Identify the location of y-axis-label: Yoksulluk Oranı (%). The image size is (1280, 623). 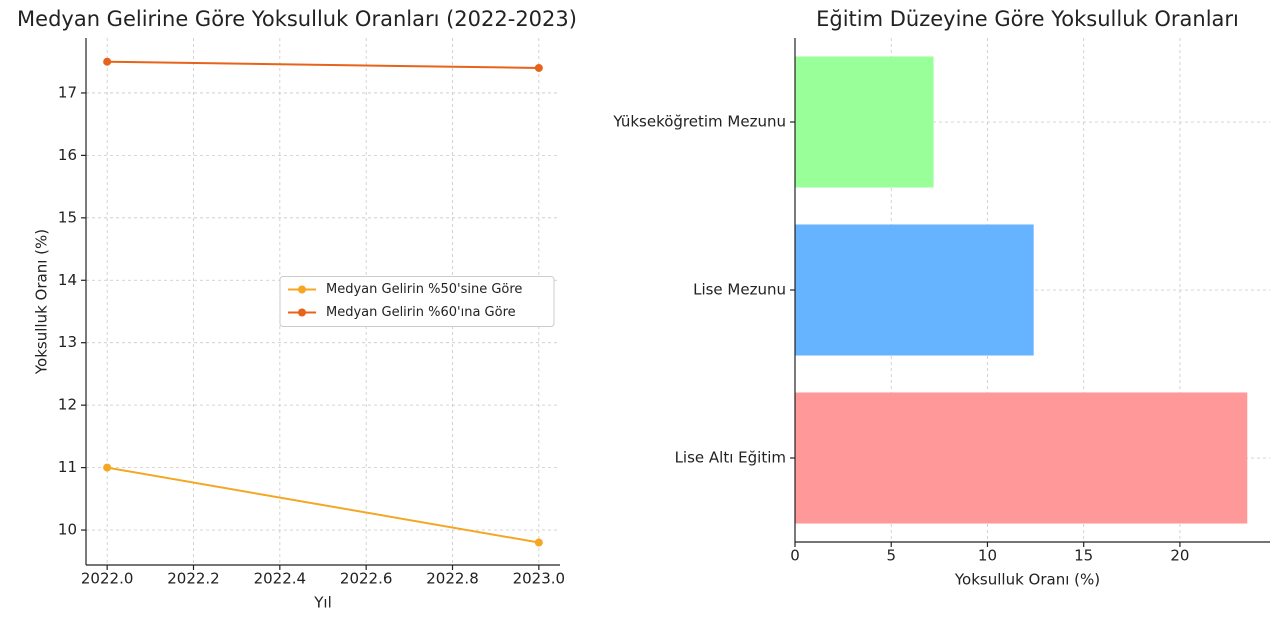
(42, 302).